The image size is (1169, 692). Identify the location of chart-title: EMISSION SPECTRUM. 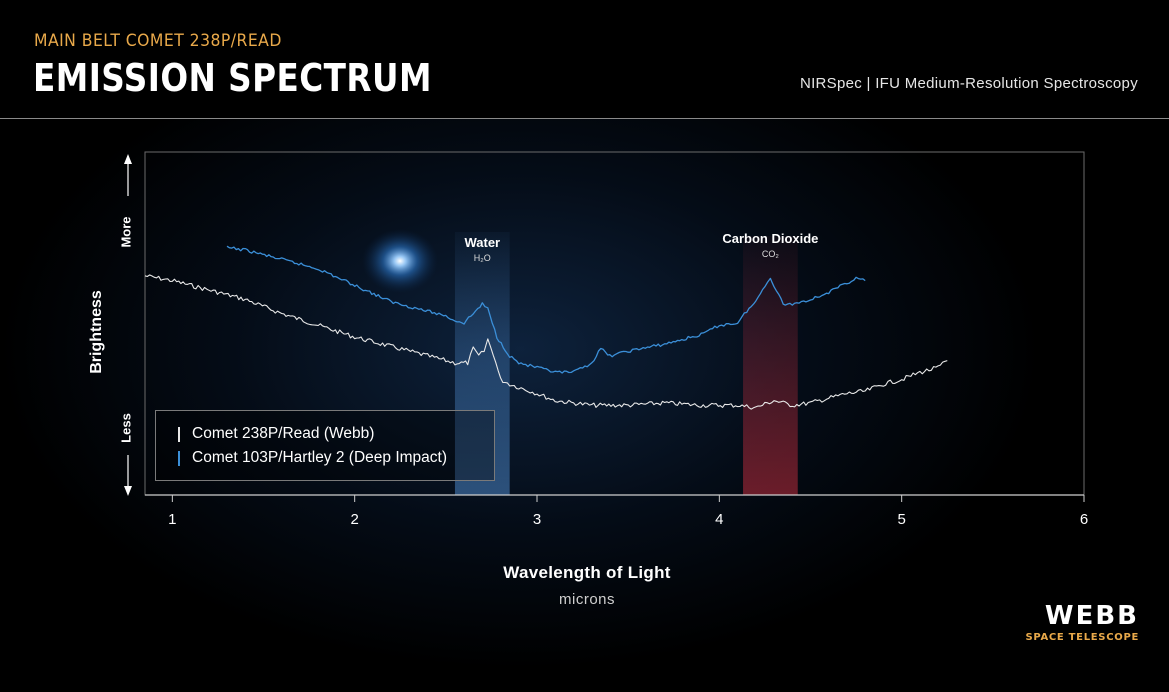
(232, 78).